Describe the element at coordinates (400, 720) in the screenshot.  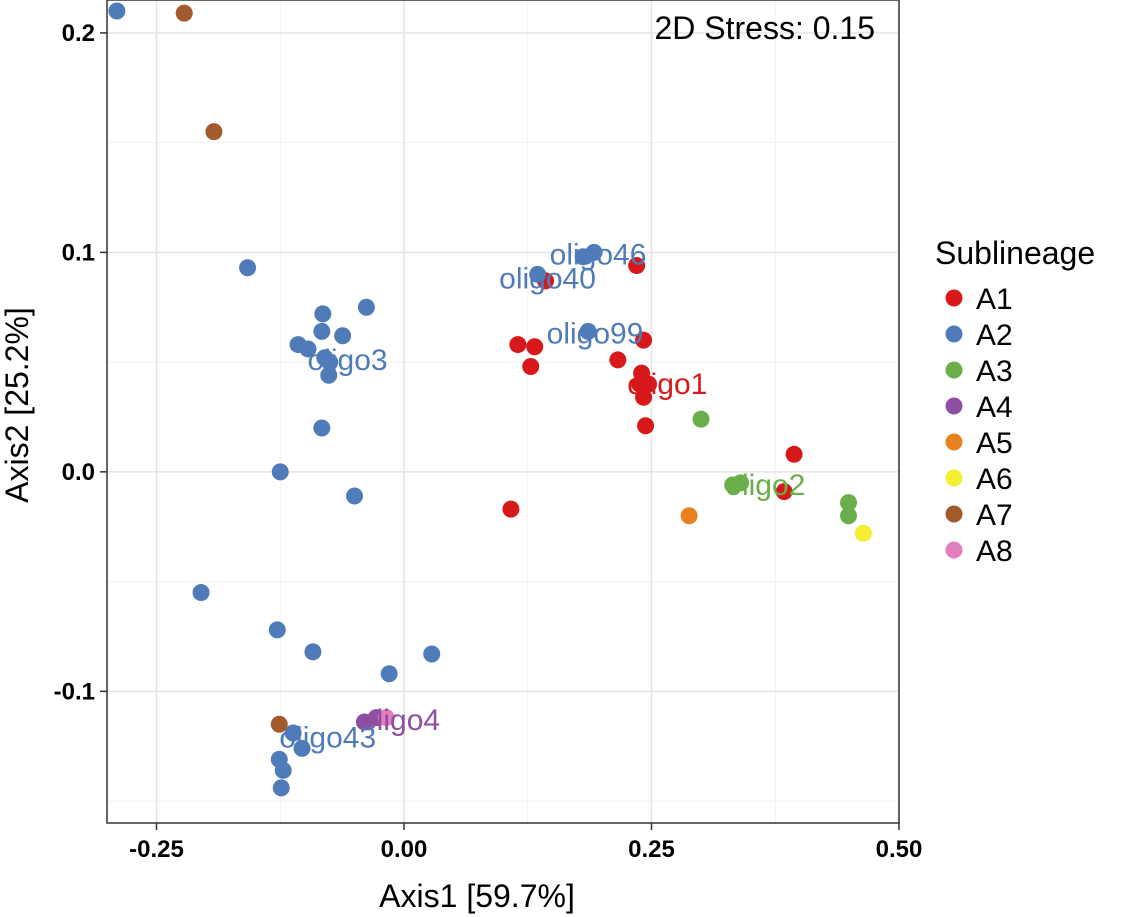
I see `point-label-oligo4: oligo4` at that location.